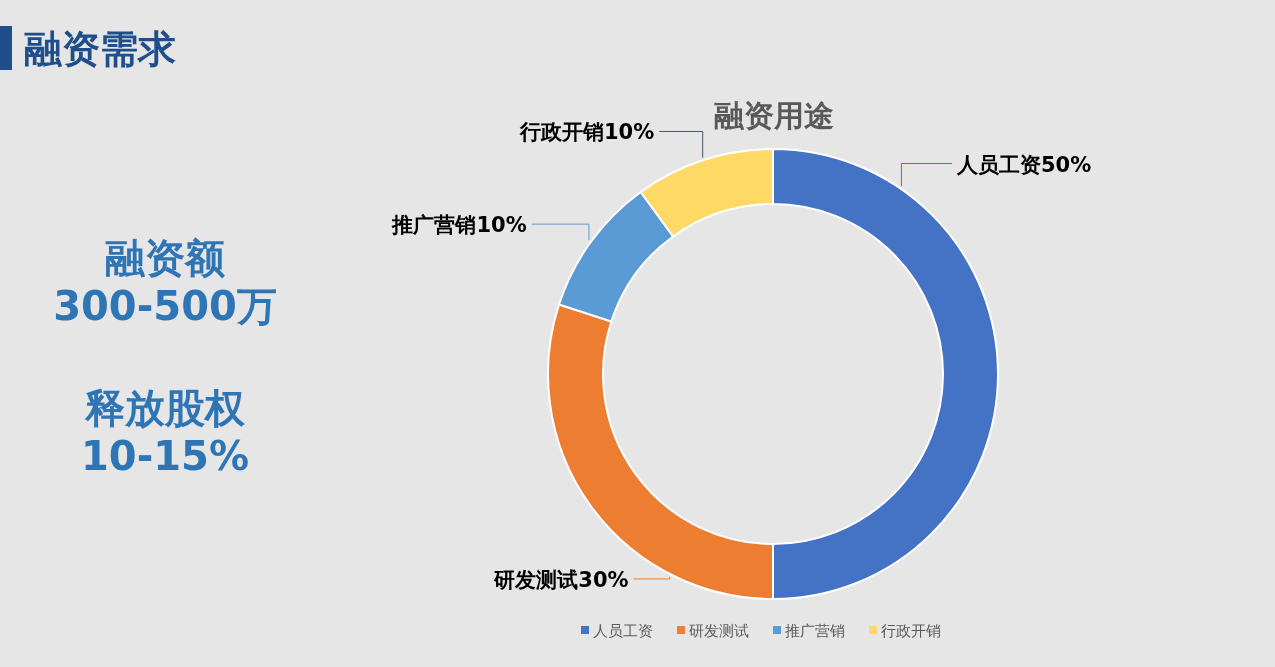 The image size is (1275, 667). Describe the element at coordinates (623, 631) in the screenshot. I see `legend-label: 人员工资` at that location.